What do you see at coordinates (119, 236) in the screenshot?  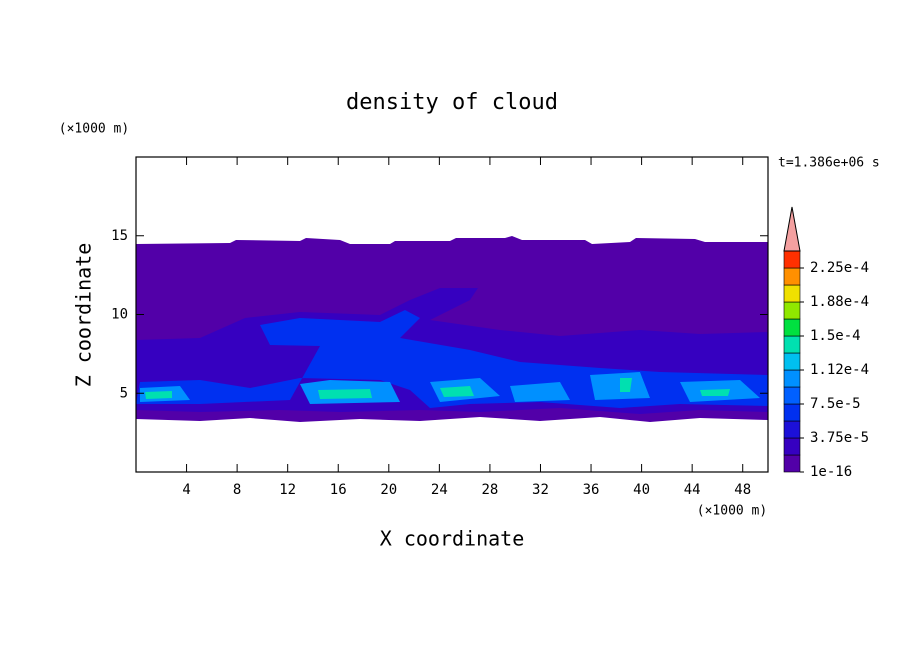 I see `y-tick-label: 15` at bounding box center [119, 236].